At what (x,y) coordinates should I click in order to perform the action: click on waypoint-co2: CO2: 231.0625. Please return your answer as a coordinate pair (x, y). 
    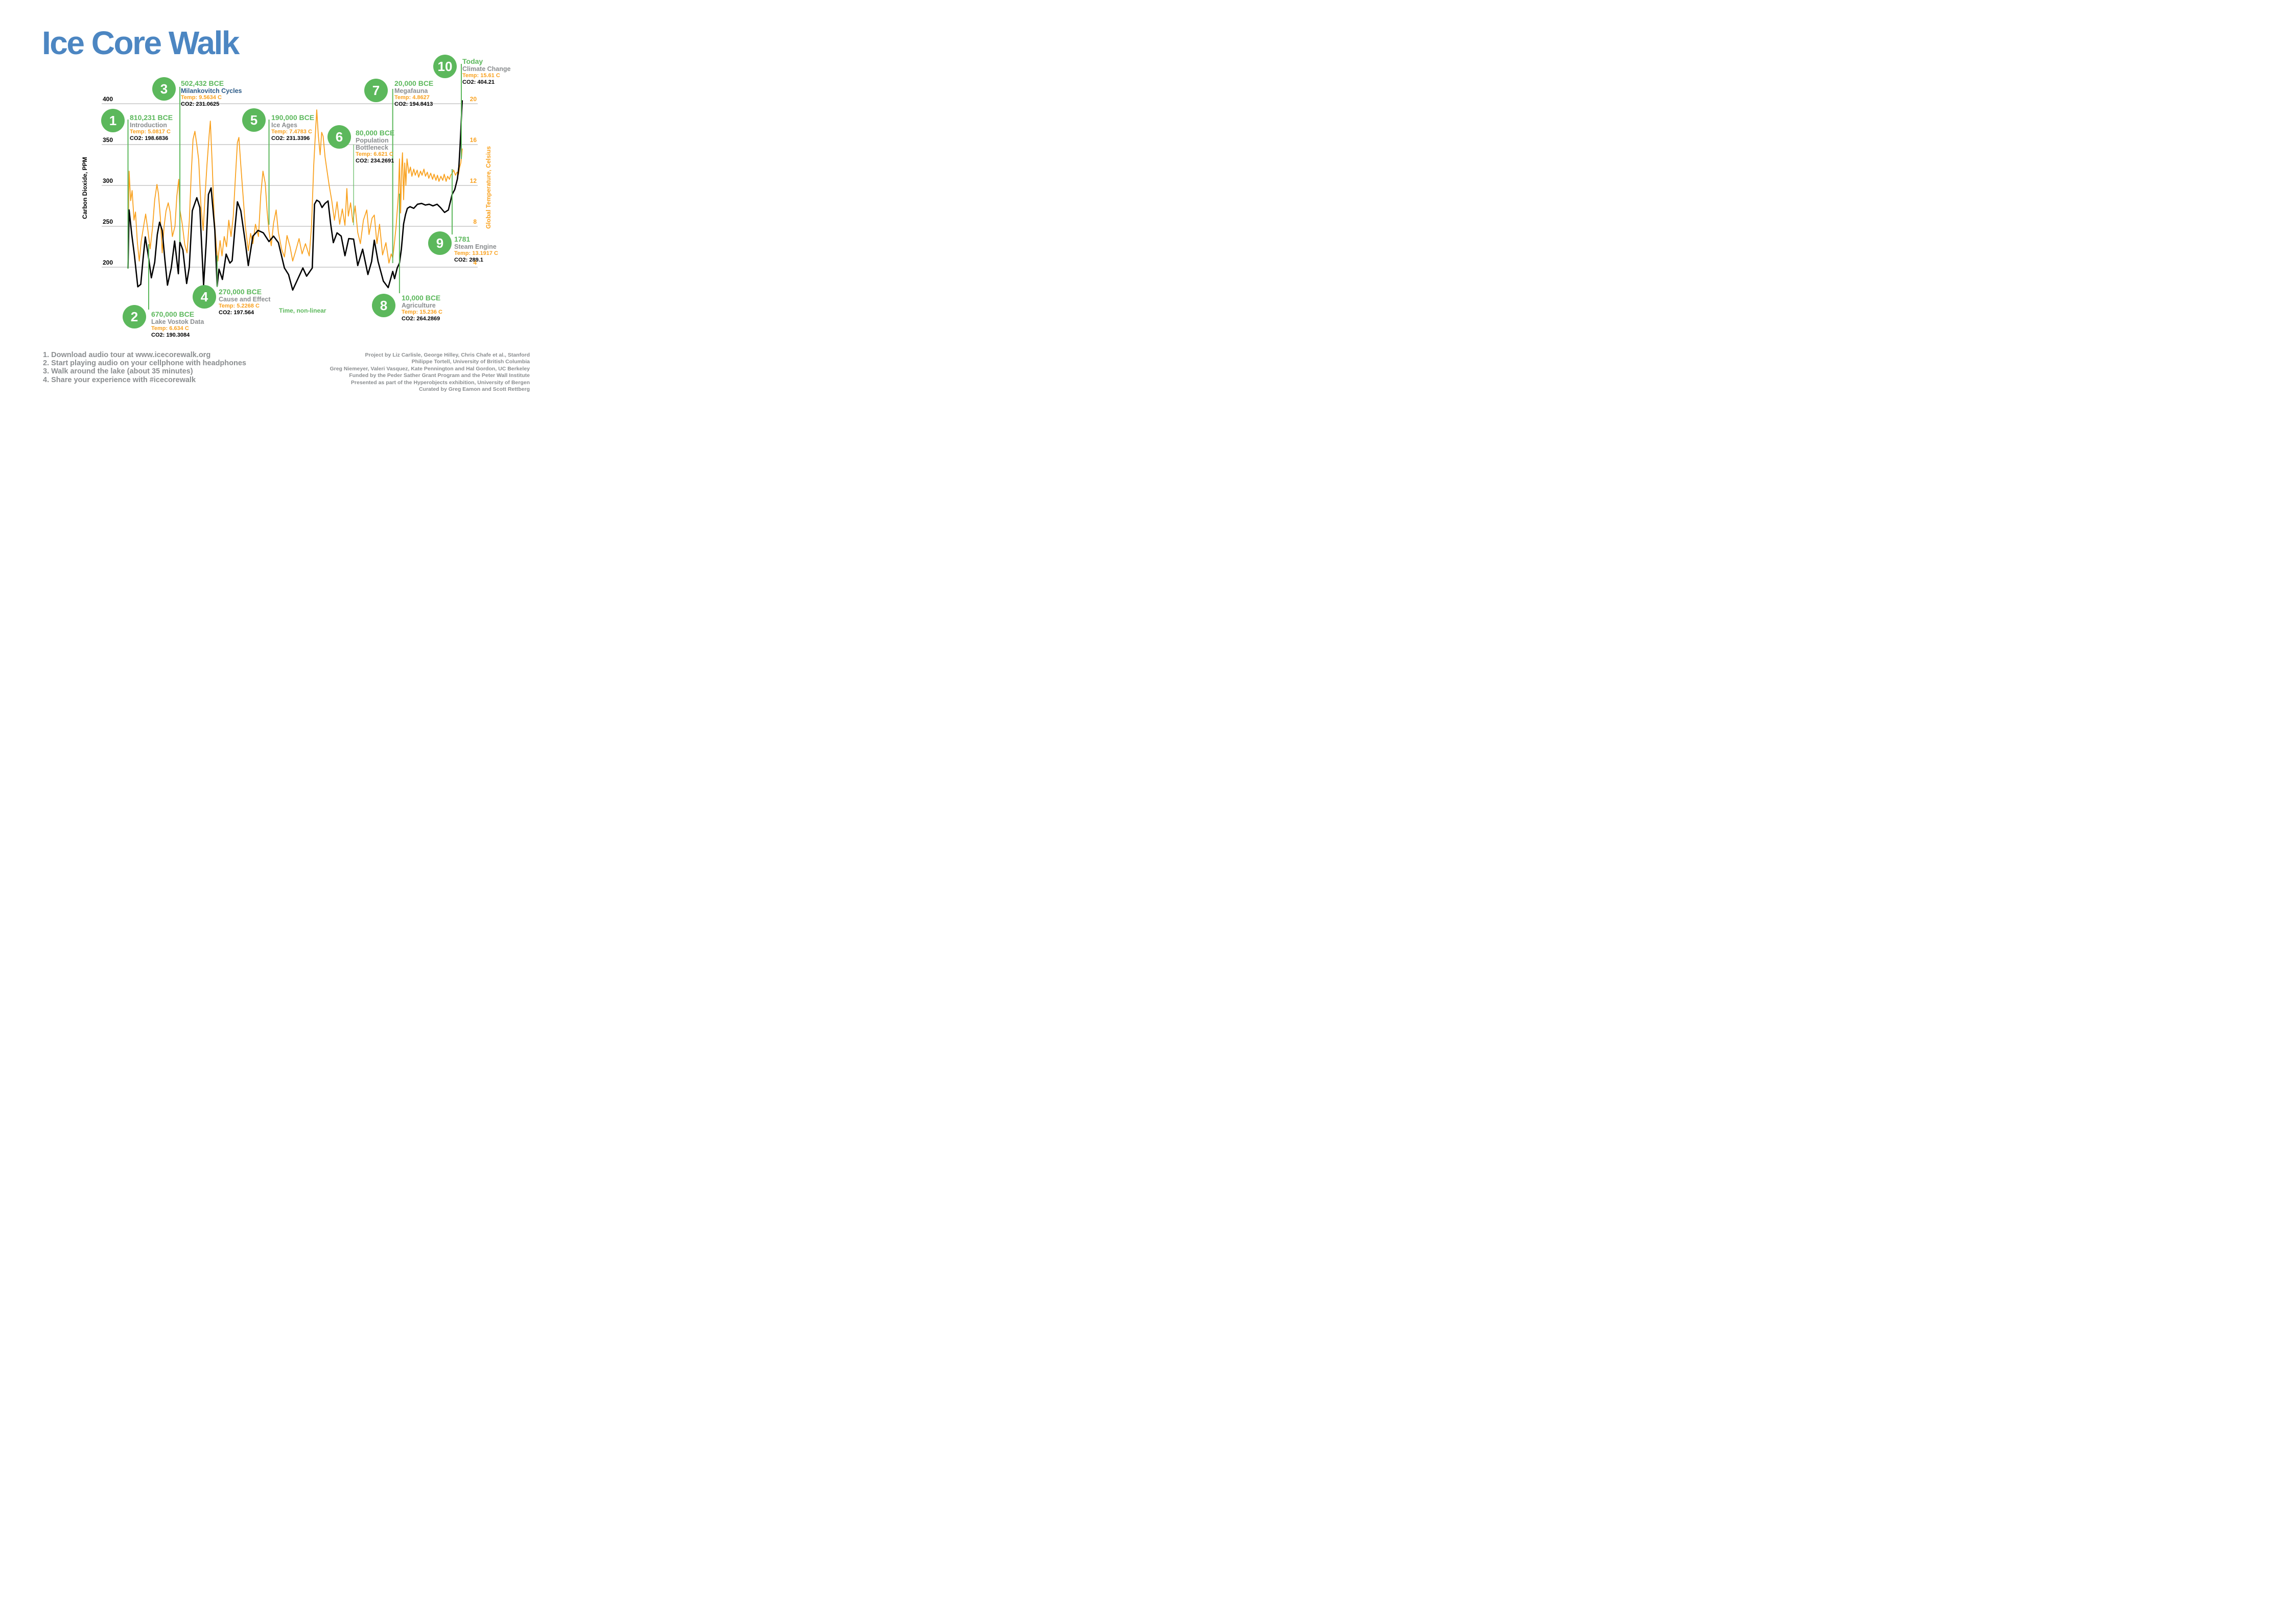
    Looking at the image, I should click on (200, 104).